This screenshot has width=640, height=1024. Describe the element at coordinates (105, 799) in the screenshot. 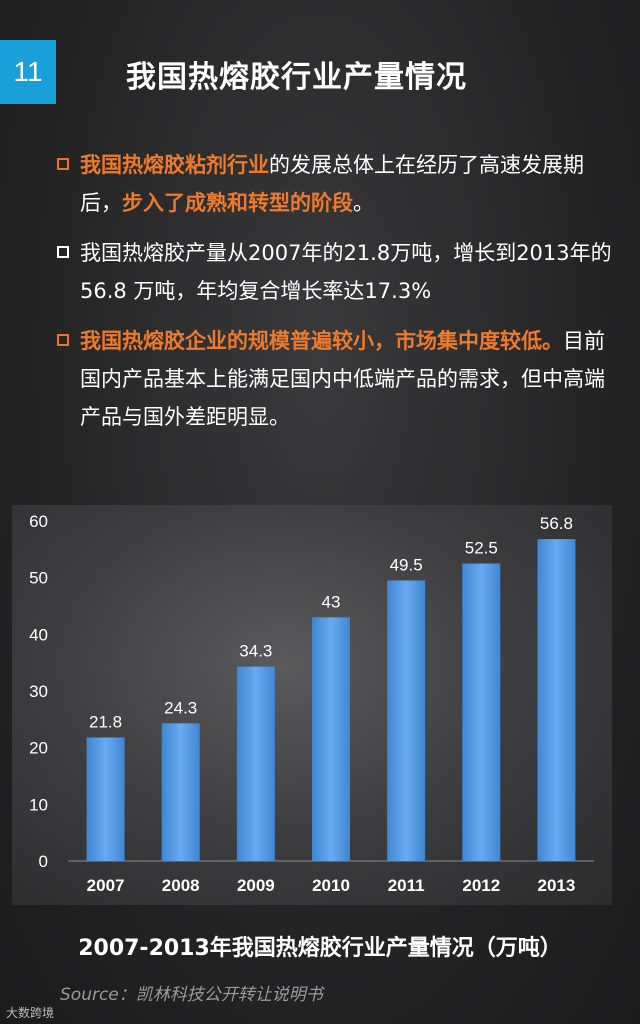

I see `bar-2007` at that location.